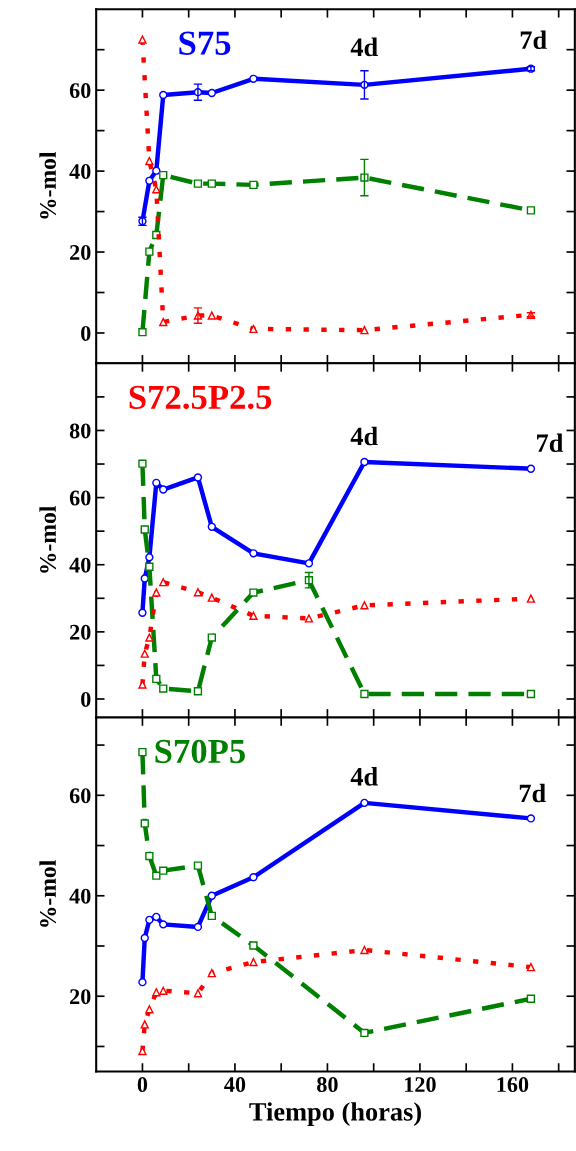 Image resolution: width=576 pixels, height=1151 pixels. What do you see at coordinates (80, 431) in the screenshot?
I see `y-tick-label: 80` at bounding box center [80, 431].